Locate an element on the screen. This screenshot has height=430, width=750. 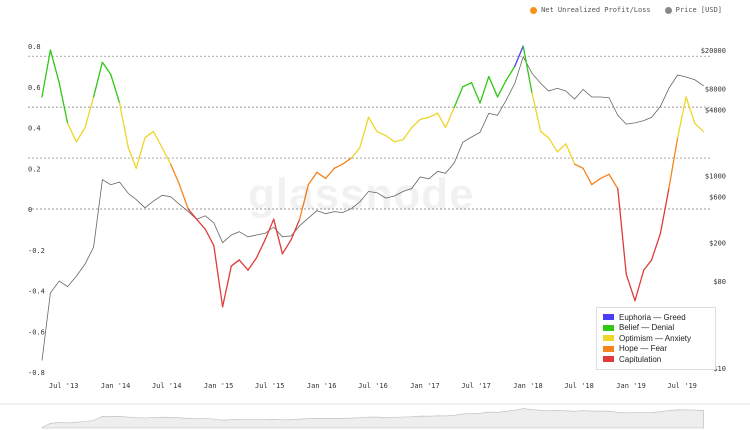
zone-legend-row: Euphoria — Greed is located at coordinates (656, 317).